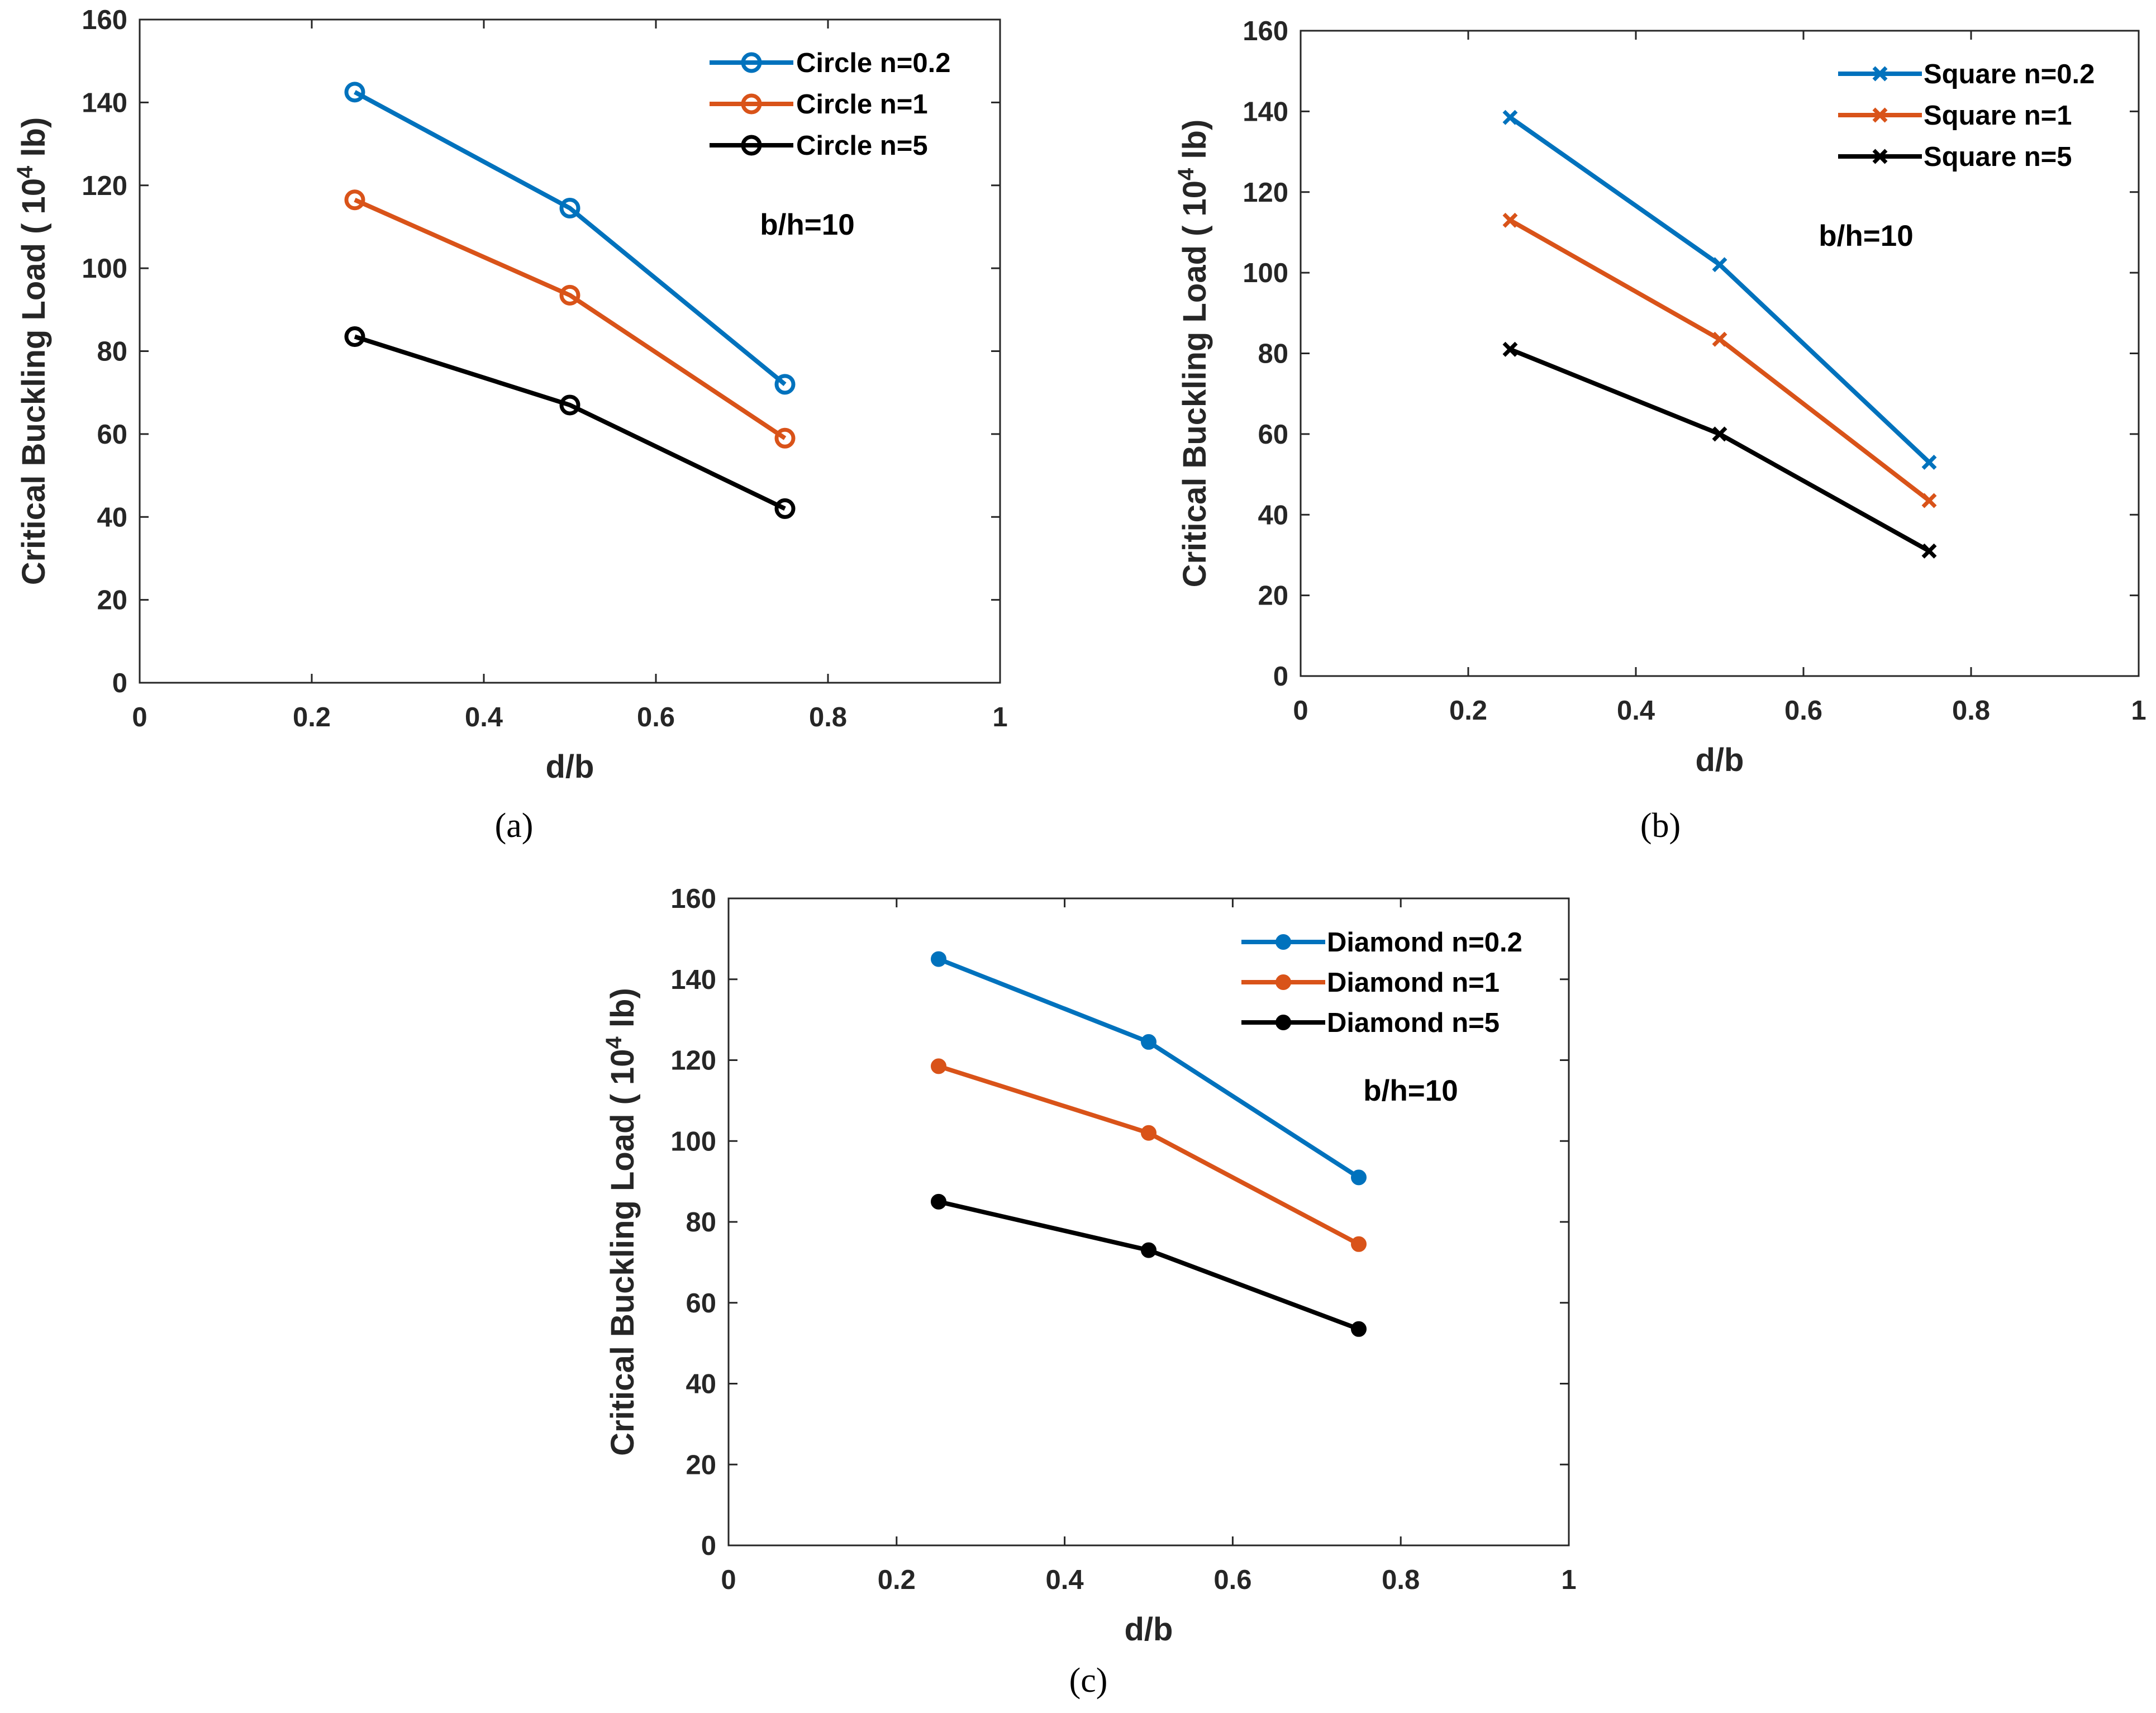 The image size is (2156, 1713). Describe the element at coordinates (1424, 942) in the screenshot. I see `legend-label: Diamond n=0.2` at that location.